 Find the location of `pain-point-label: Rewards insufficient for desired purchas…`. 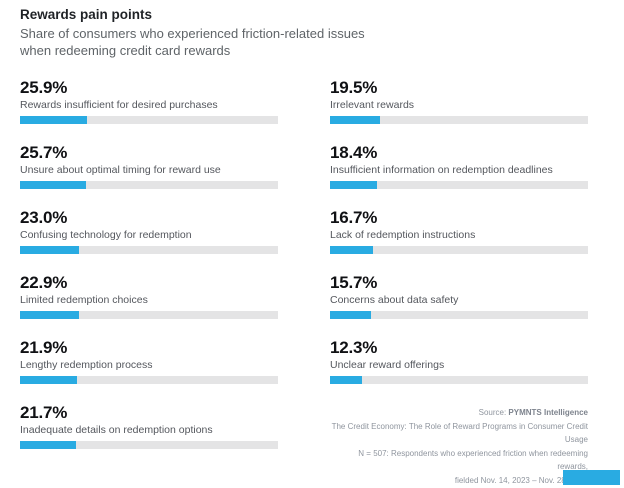

pain-point-label: Rewards insufficient for desired purchas… is located at coordinates (119, 105).